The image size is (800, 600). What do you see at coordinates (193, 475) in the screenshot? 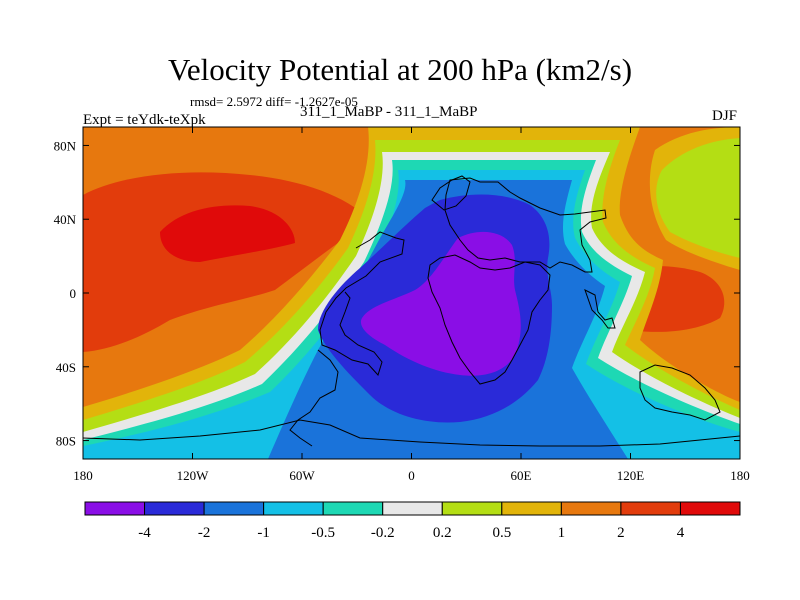
I see `x-tick-label: 120W` at bounding box center [193, 475].